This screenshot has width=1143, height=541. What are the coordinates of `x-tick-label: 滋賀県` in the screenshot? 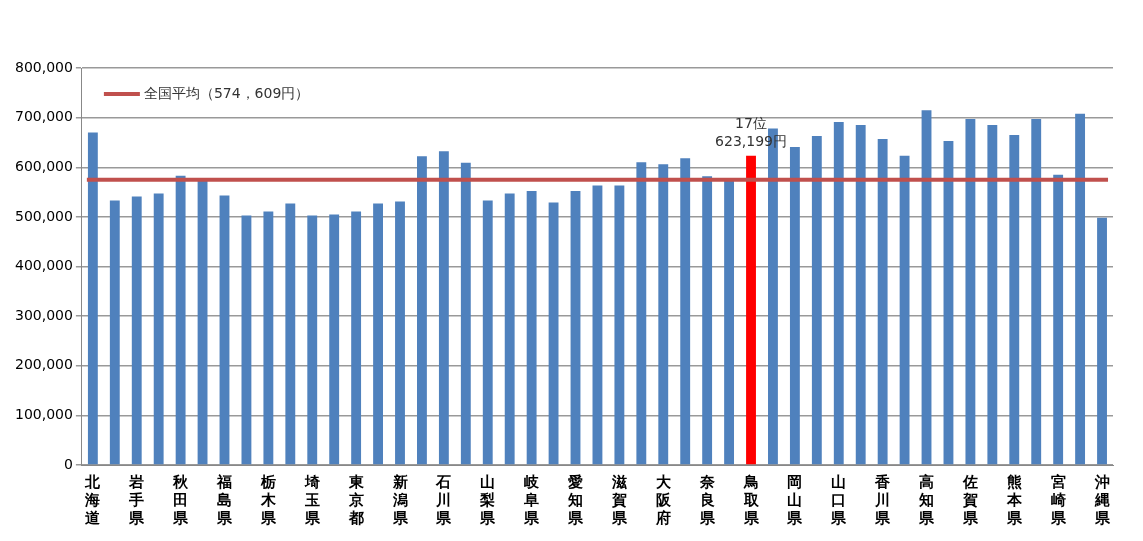 It's located at (619, 499).